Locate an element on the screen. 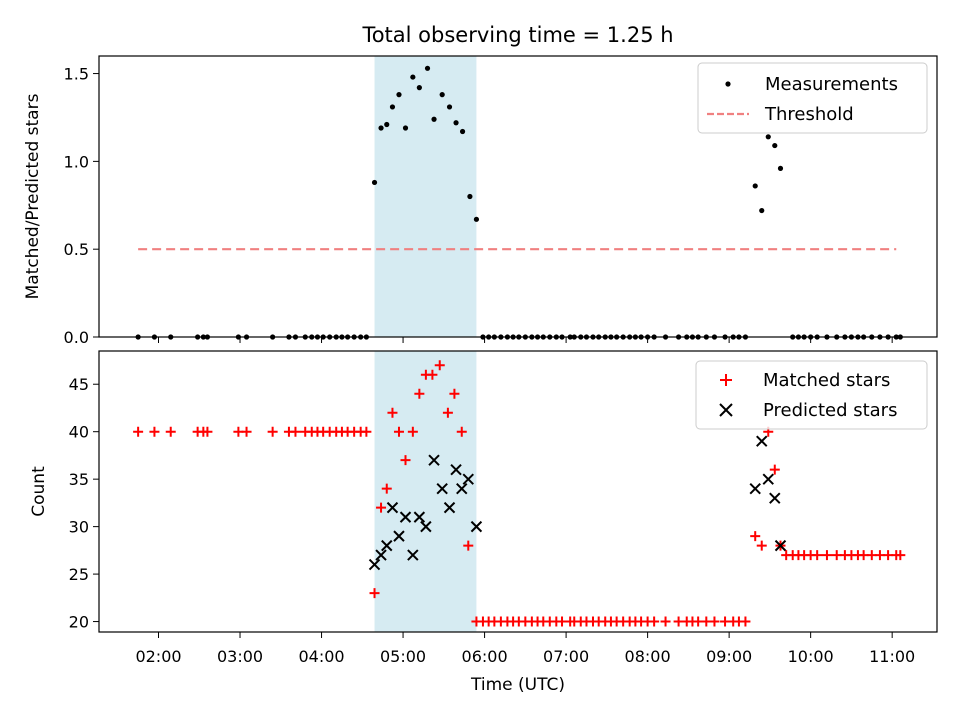 The image size is (960, 720). x-tick-label: 05:00 is located at coordinates (403, 656).